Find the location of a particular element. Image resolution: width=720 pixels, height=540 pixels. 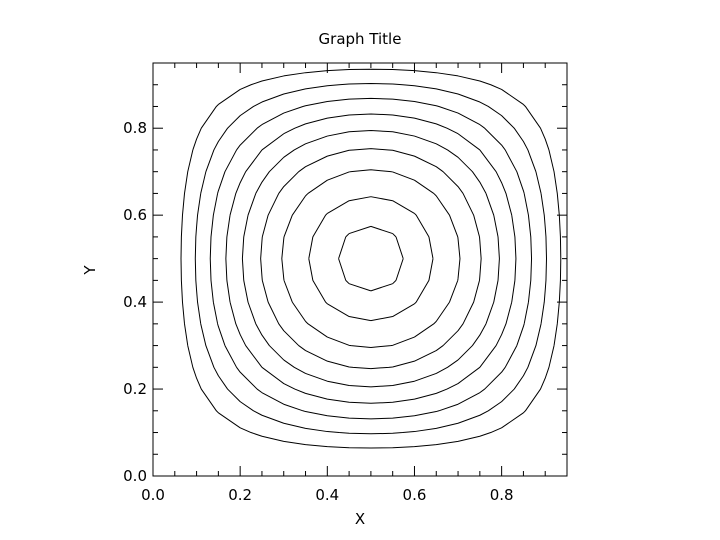

y-tick-label: 0.6 is located at coordinates (135, 215).